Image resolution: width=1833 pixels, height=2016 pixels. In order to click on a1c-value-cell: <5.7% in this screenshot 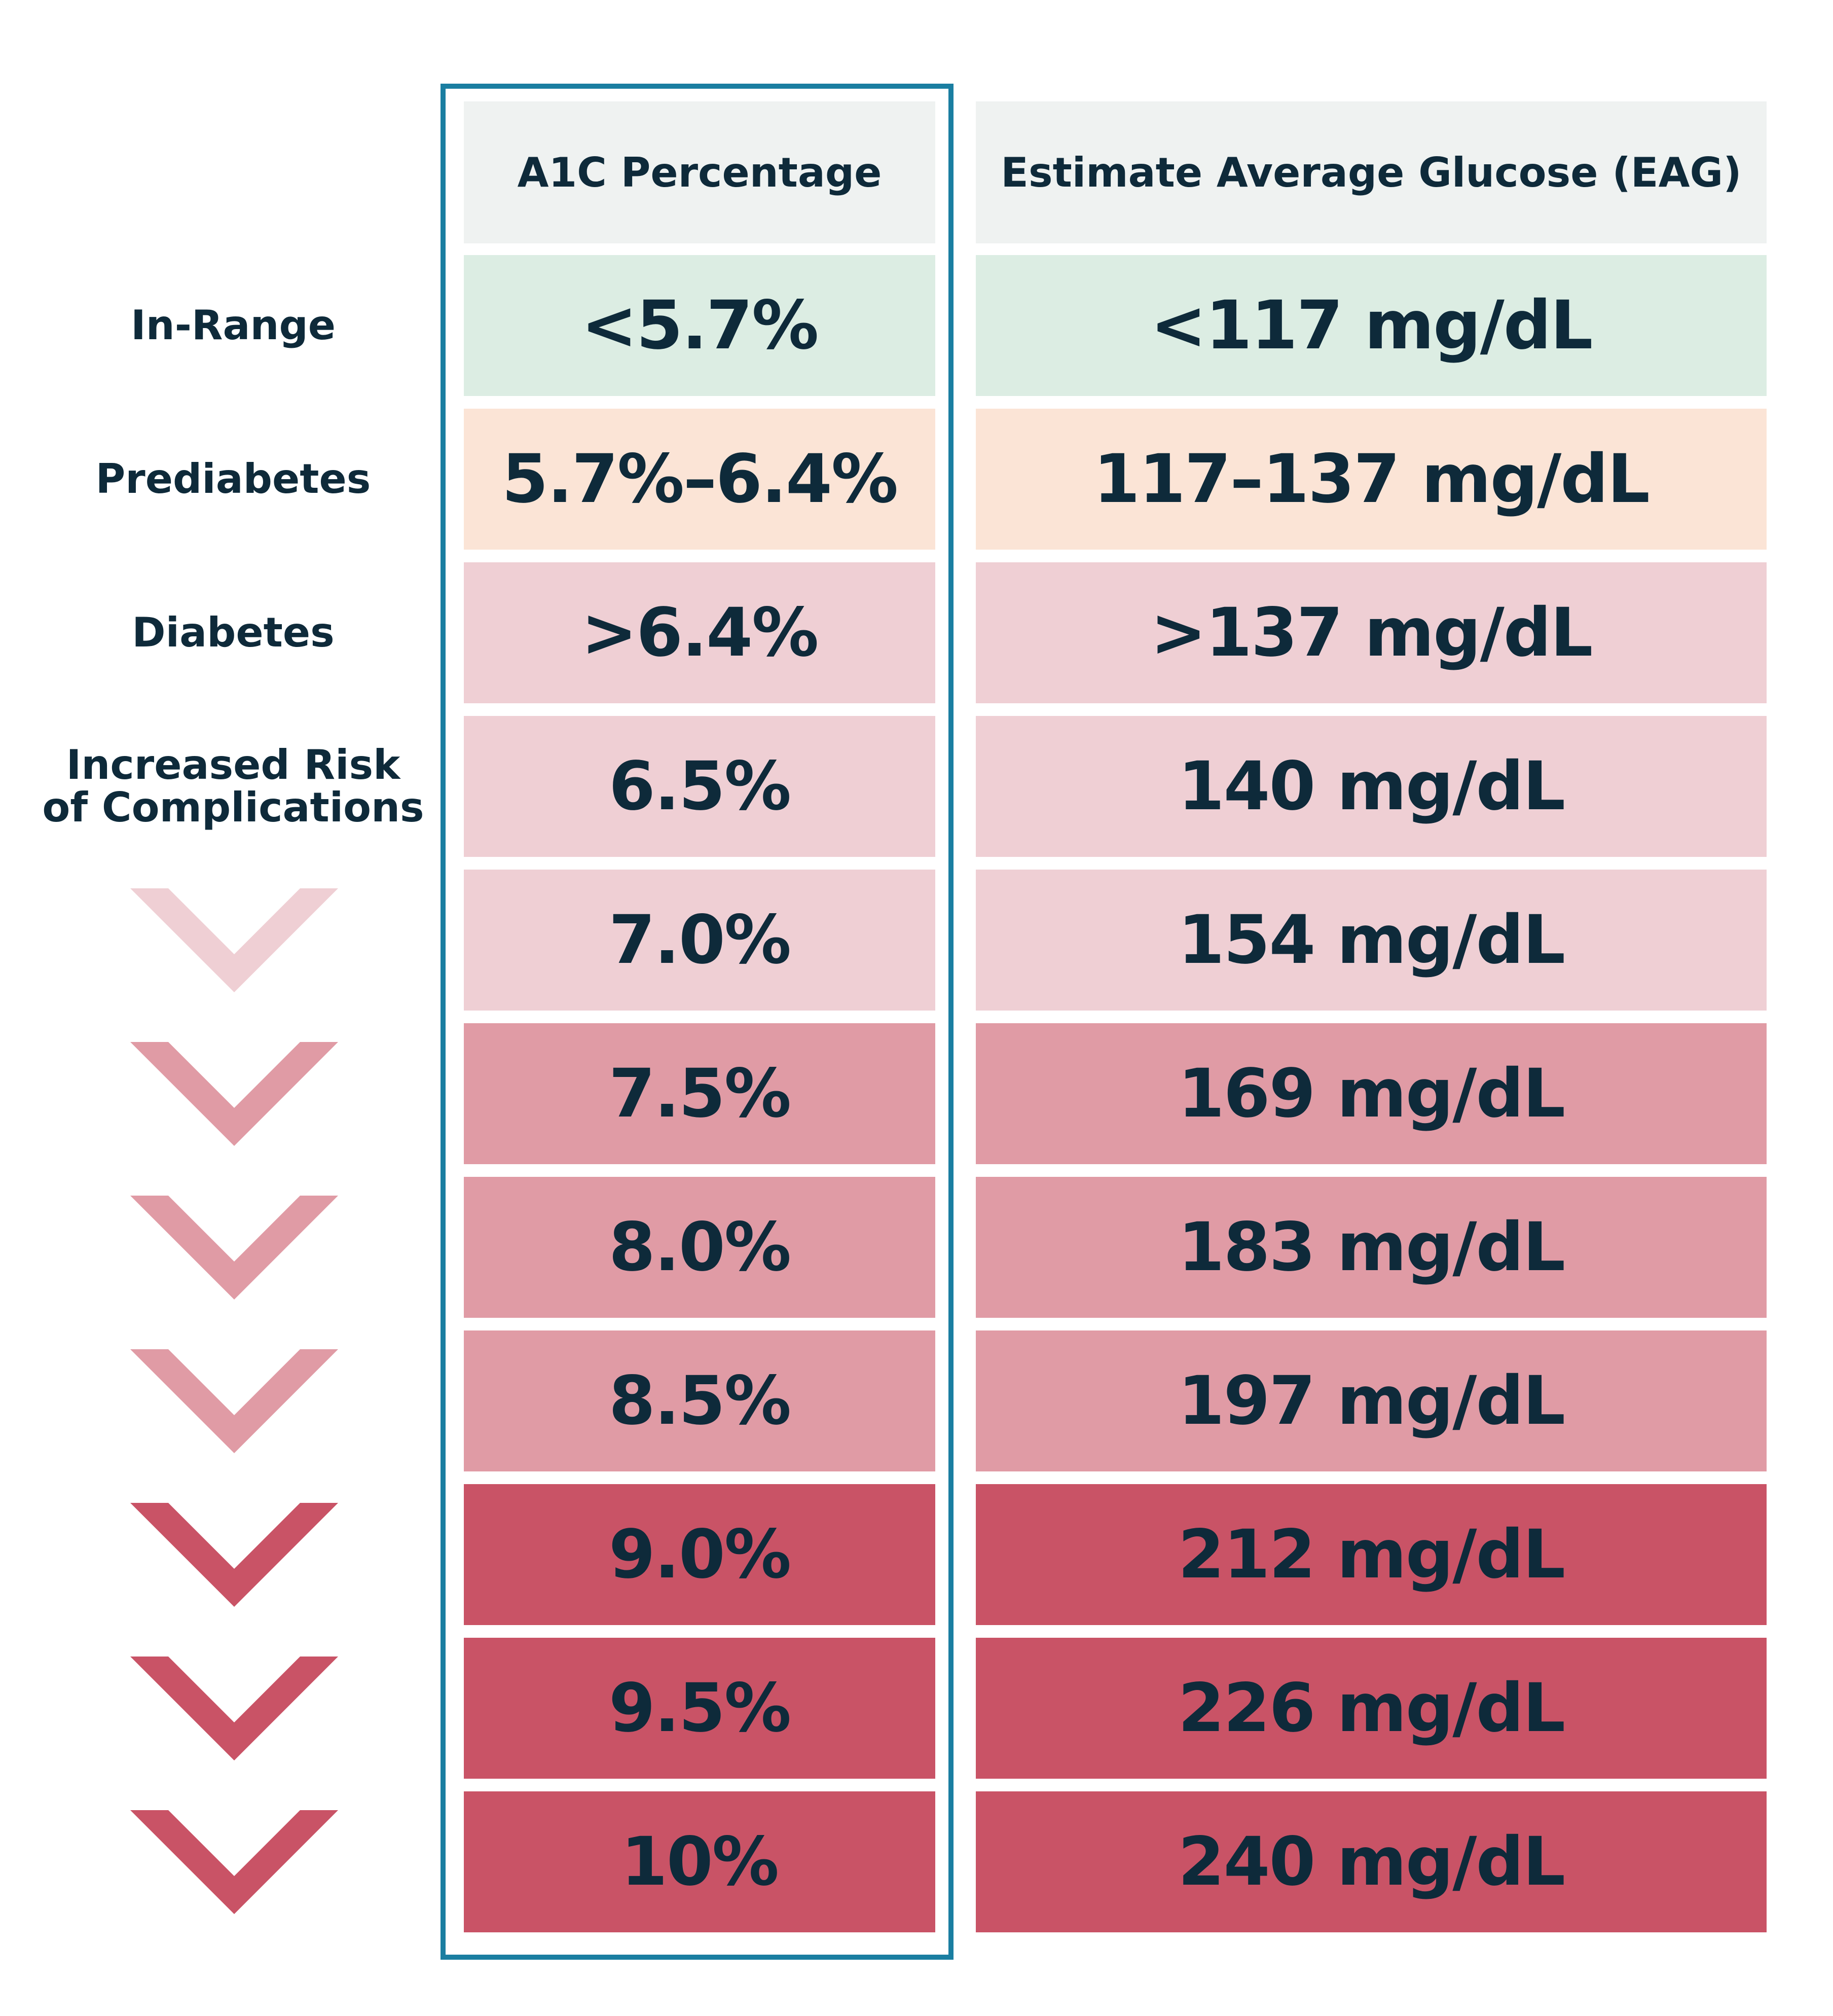, I will do `click(699, 325)`.